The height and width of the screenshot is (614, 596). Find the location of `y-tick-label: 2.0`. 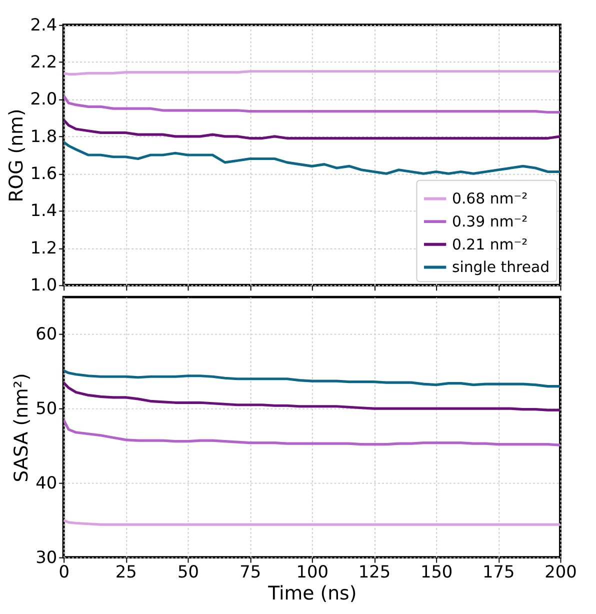

y-tick-label: 2.0 is located at coordinates (44, 98).